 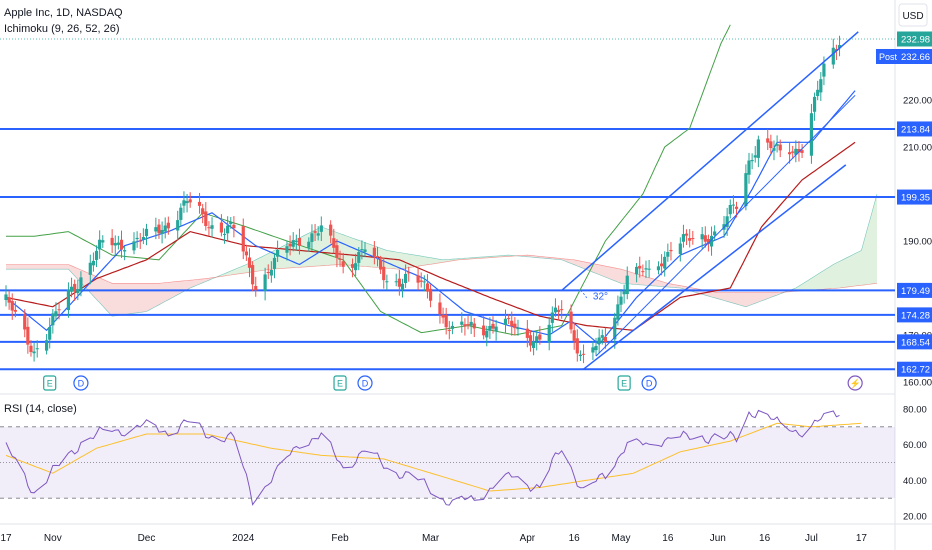 I want to click on ichimoku-legend: Ichimoku (9, 26, 52, 26), so click(x=62, y=29).